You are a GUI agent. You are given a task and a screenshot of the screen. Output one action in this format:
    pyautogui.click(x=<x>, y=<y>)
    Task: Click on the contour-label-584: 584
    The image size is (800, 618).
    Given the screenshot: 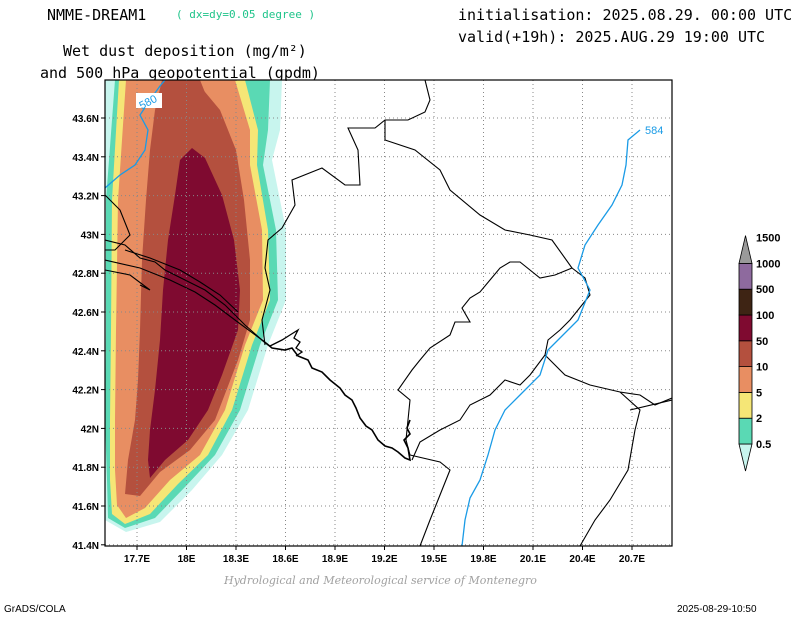 What is the action you would take?
    pyautogui.click(x=654, y=131)
    